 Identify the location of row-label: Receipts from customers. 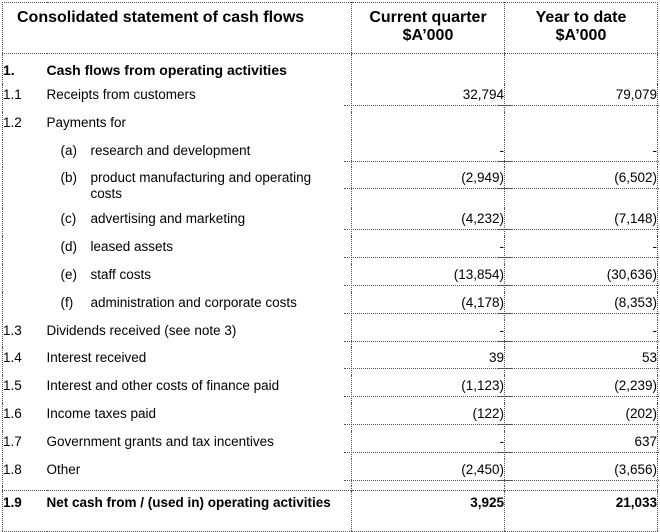
(121, 94).